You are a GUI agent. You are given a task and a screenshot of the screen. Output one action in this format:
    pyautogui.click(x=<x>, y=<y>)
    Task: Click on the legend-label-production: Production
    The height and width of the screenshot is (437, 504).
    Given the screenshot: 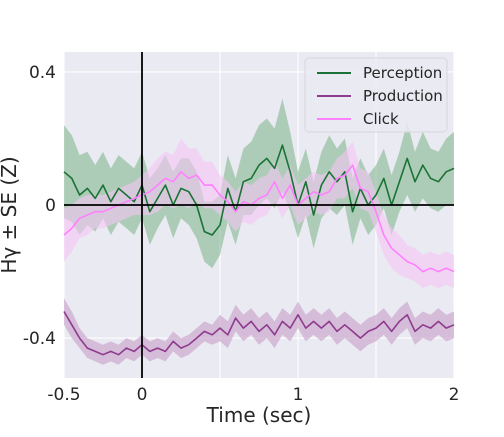 What is the action you would take?
    pyautogui.click(x=403, y=96)
    